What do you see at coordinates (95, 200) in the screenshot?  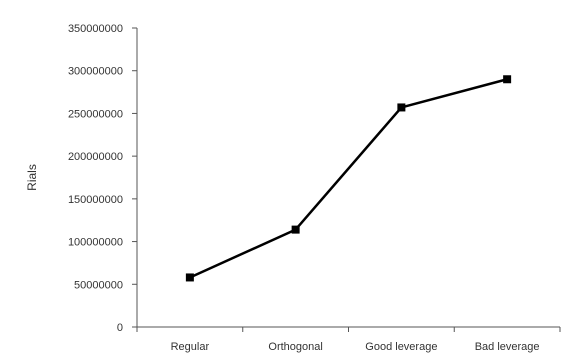 I see `y-tick-label: 150000000` at bounding box center [95, 200].